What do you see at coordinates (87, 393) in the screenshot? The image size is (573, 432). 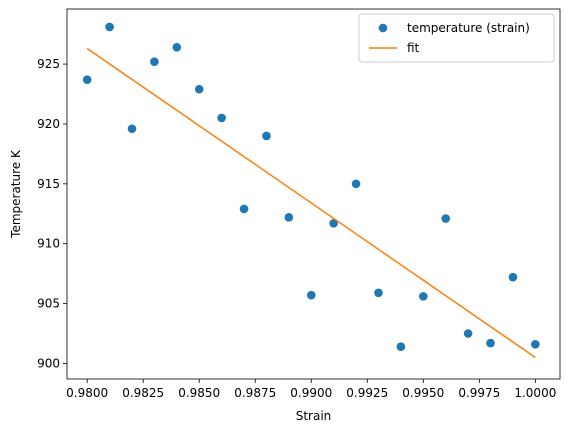 I see `x-tick-label: 0.9800` at bounding box center [87, 393].